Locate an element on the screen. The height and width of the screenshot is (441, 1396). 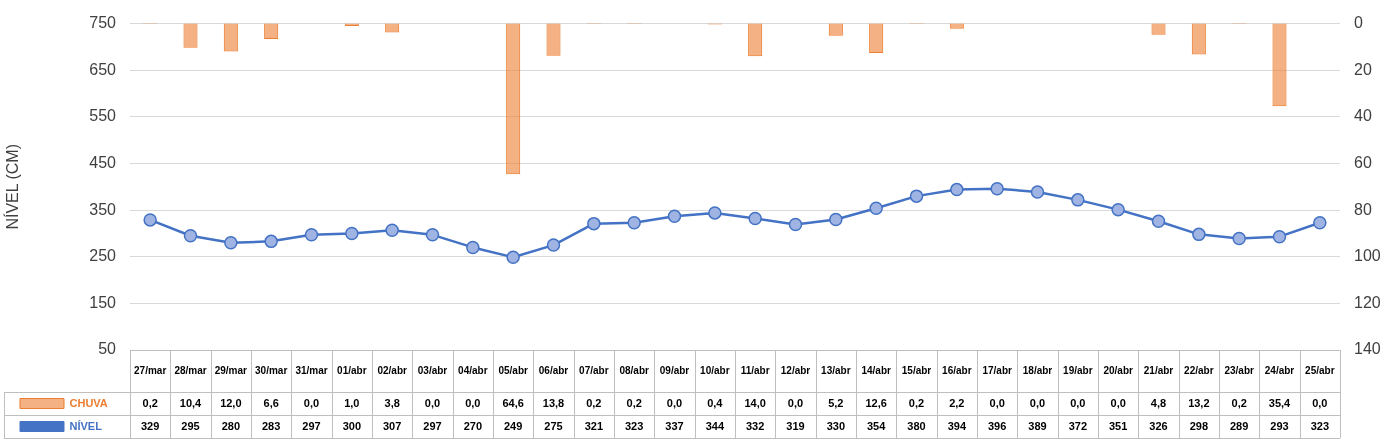
y2-tick-label: 80 is located at coordinates (1363, 209).